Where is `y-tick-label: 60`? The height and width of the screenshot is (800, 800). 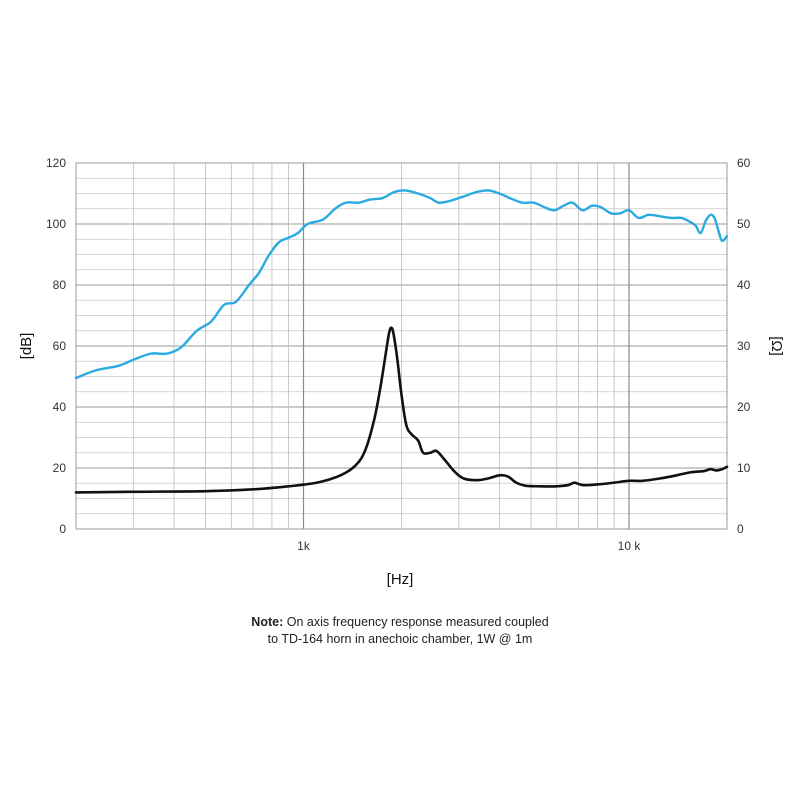
y-tick-label: 60 is located at coordinates (60, 346).